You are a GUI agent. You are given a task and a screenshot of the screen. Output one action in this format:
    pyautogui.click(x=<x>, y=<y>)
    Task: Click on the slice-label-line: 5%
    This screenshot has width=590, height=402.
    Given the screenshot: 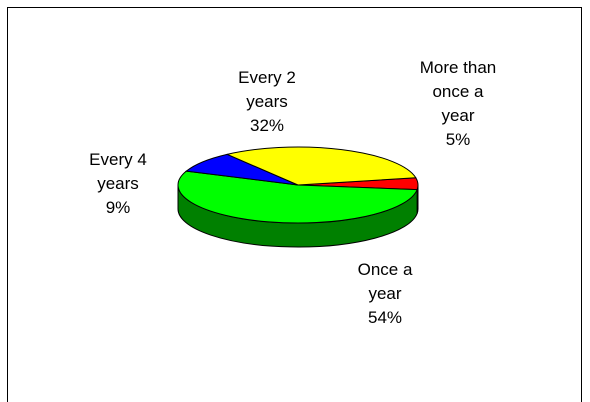 What is the action you would take?
    pyautogui.click(x=458, y=139)
    